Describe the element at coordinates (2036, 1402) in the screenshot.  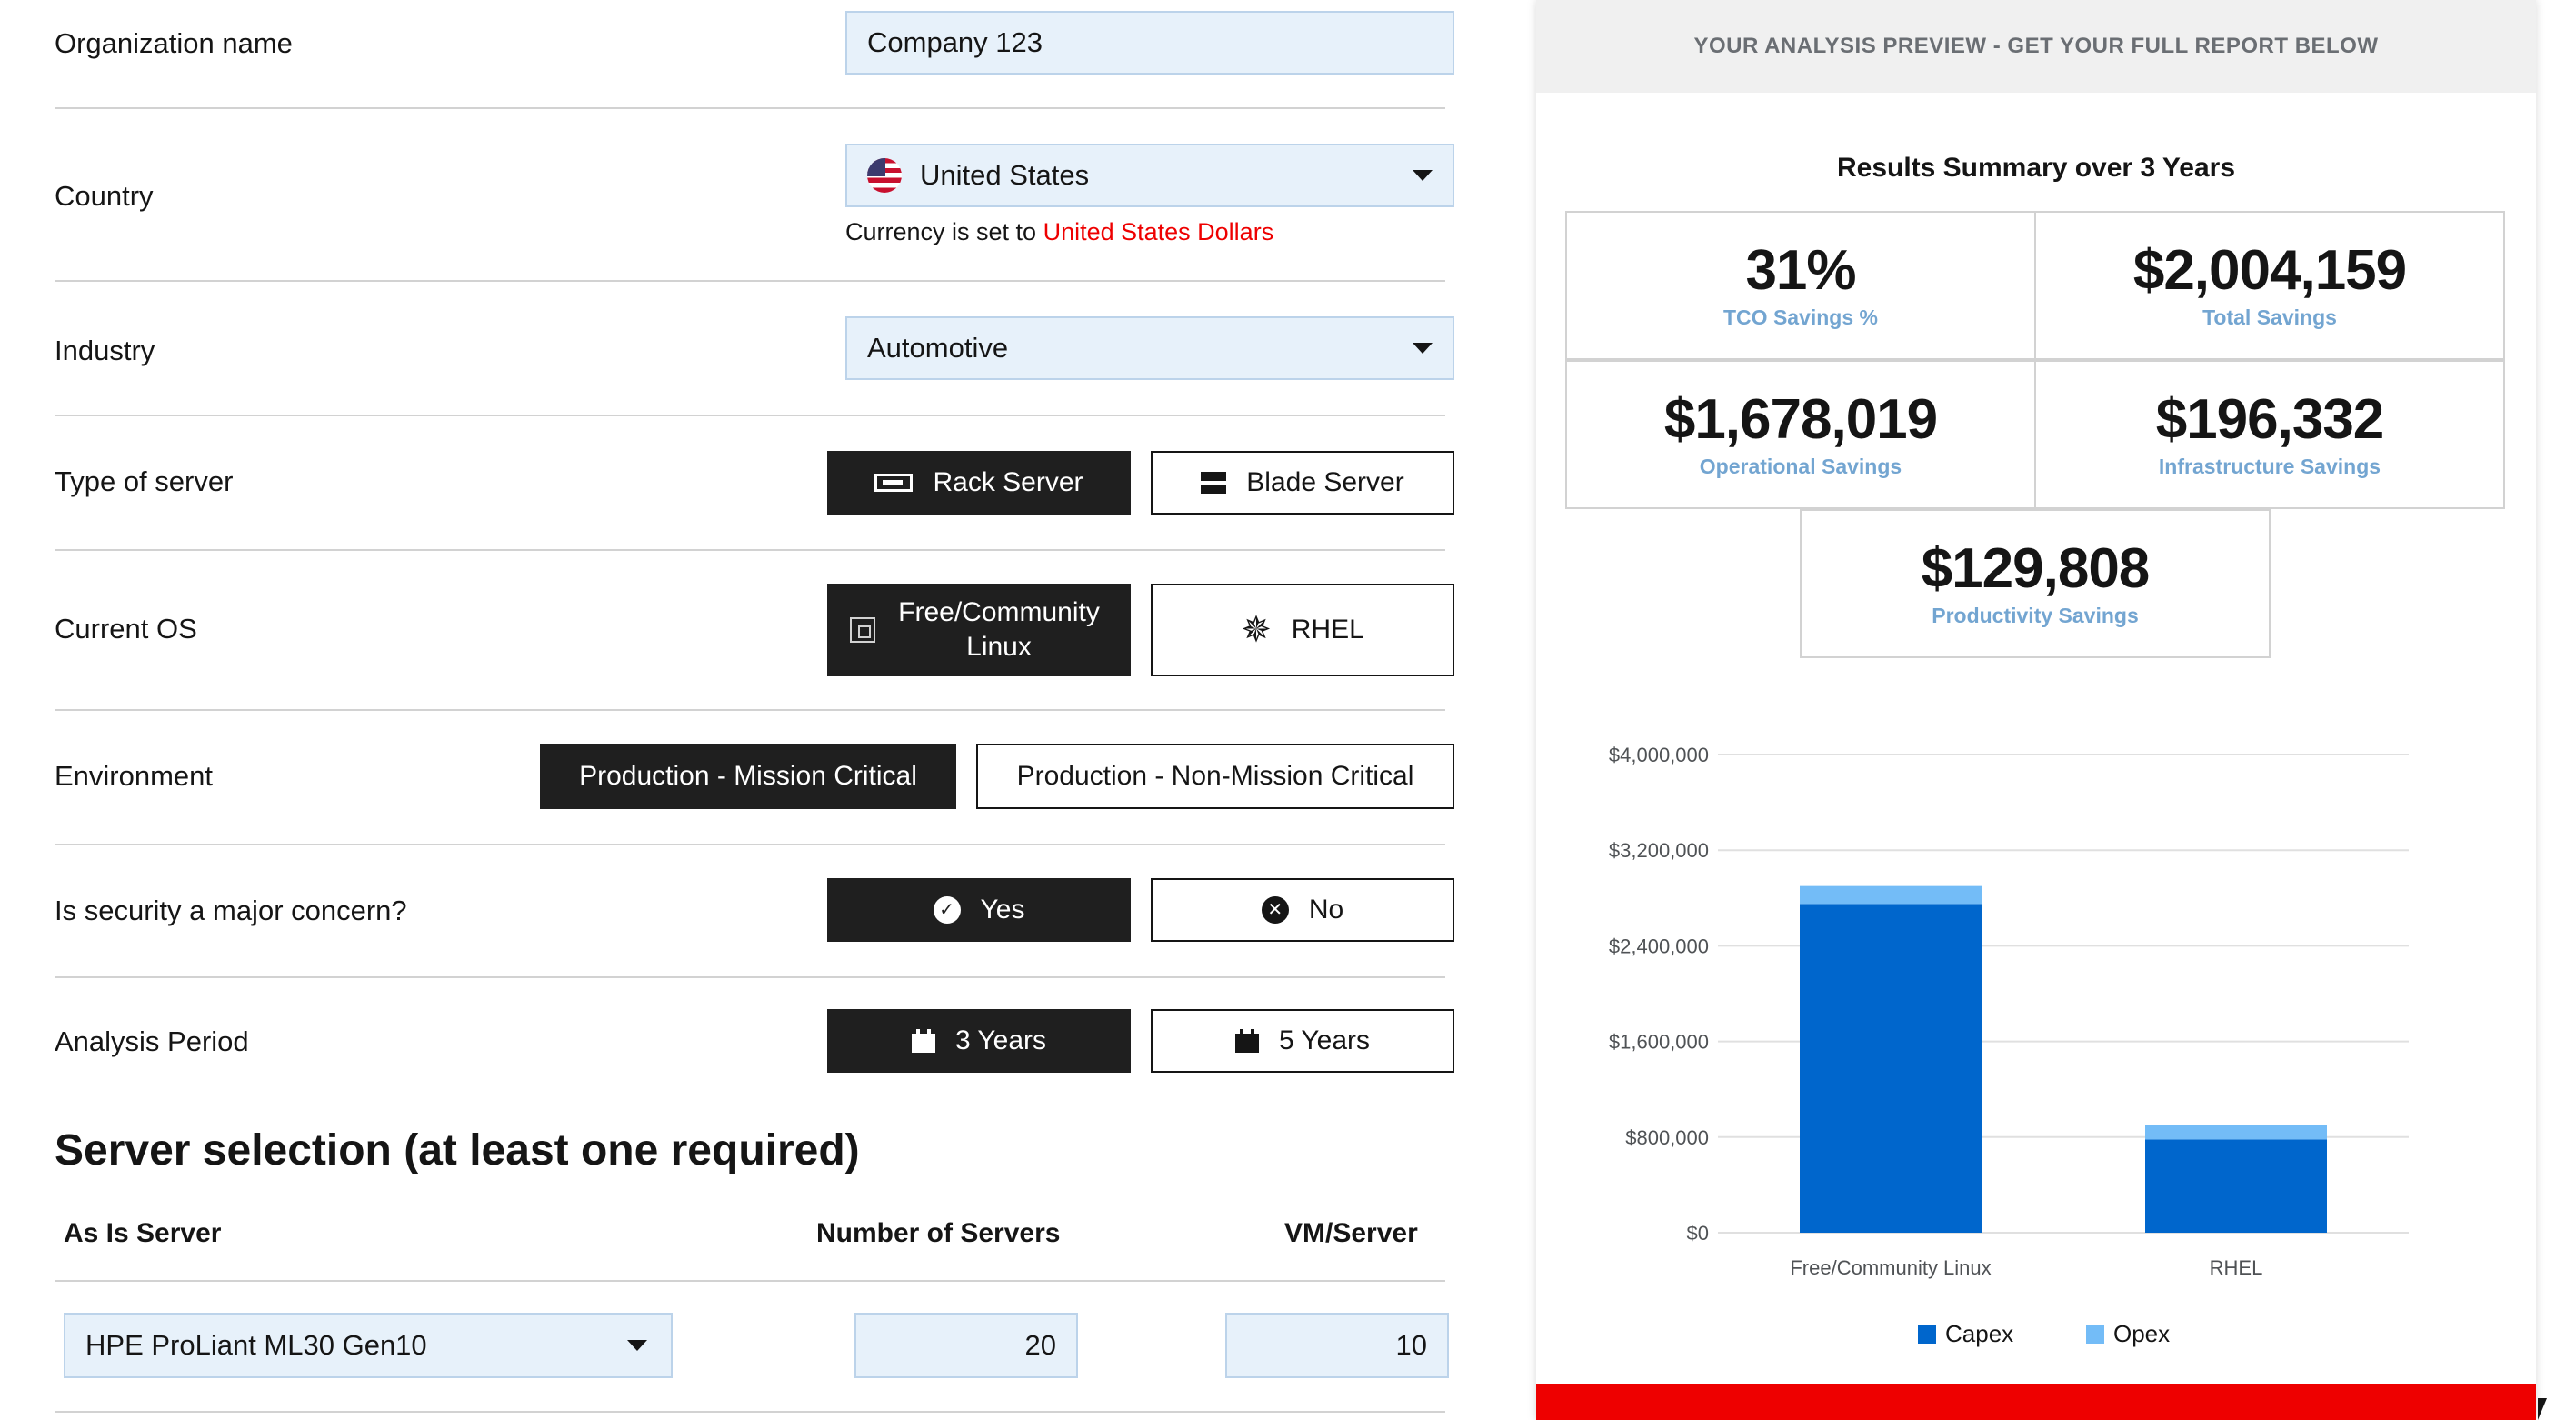
I see `footer-red-bar` at that location.